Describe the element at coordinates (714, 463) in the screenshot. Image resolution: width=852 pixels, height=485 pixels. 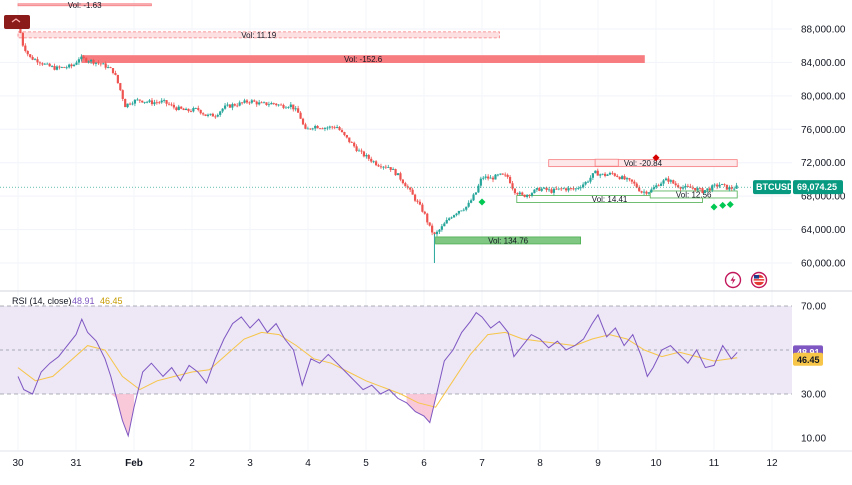
I see `time-tick-label: 11` at that location.